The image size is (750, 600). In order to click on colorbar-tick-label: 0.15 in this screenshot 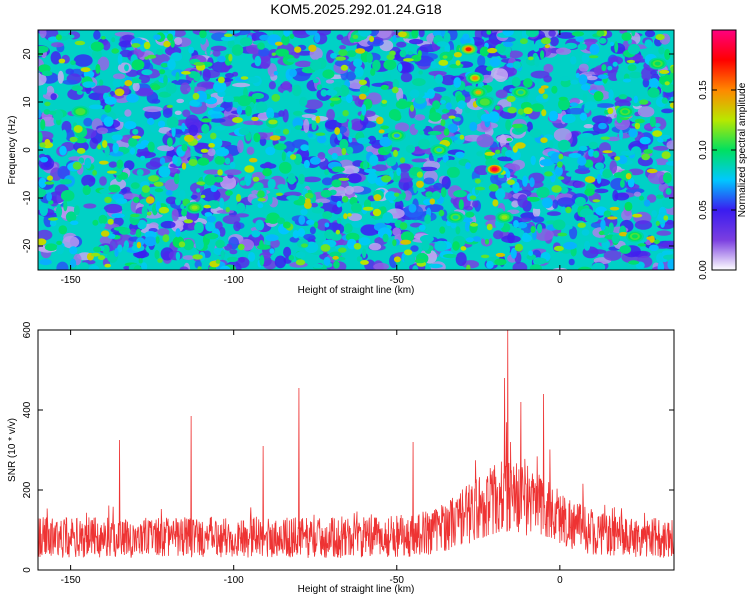, I will do `click(703, 90)`.